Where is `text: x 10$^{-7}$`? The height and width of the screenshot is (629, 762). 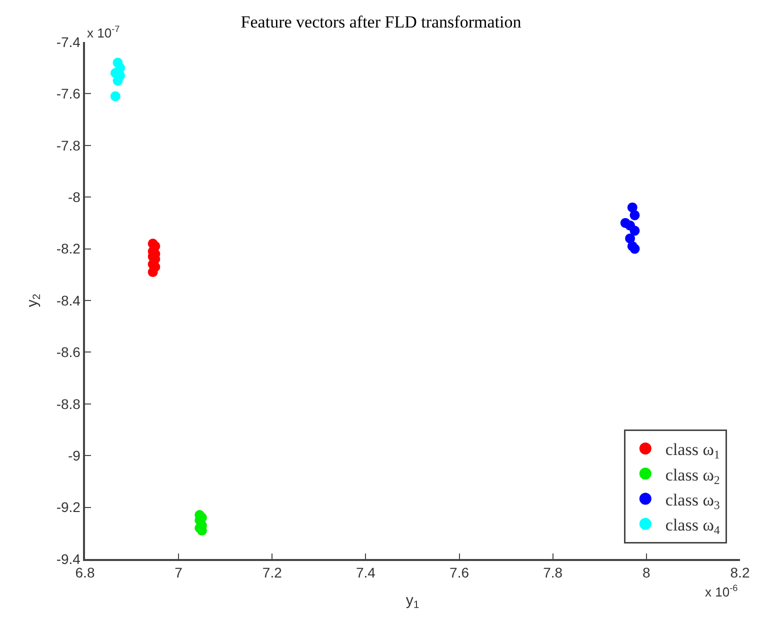 text: x 10$^{-7}$ is located at coordinates (103, 32).